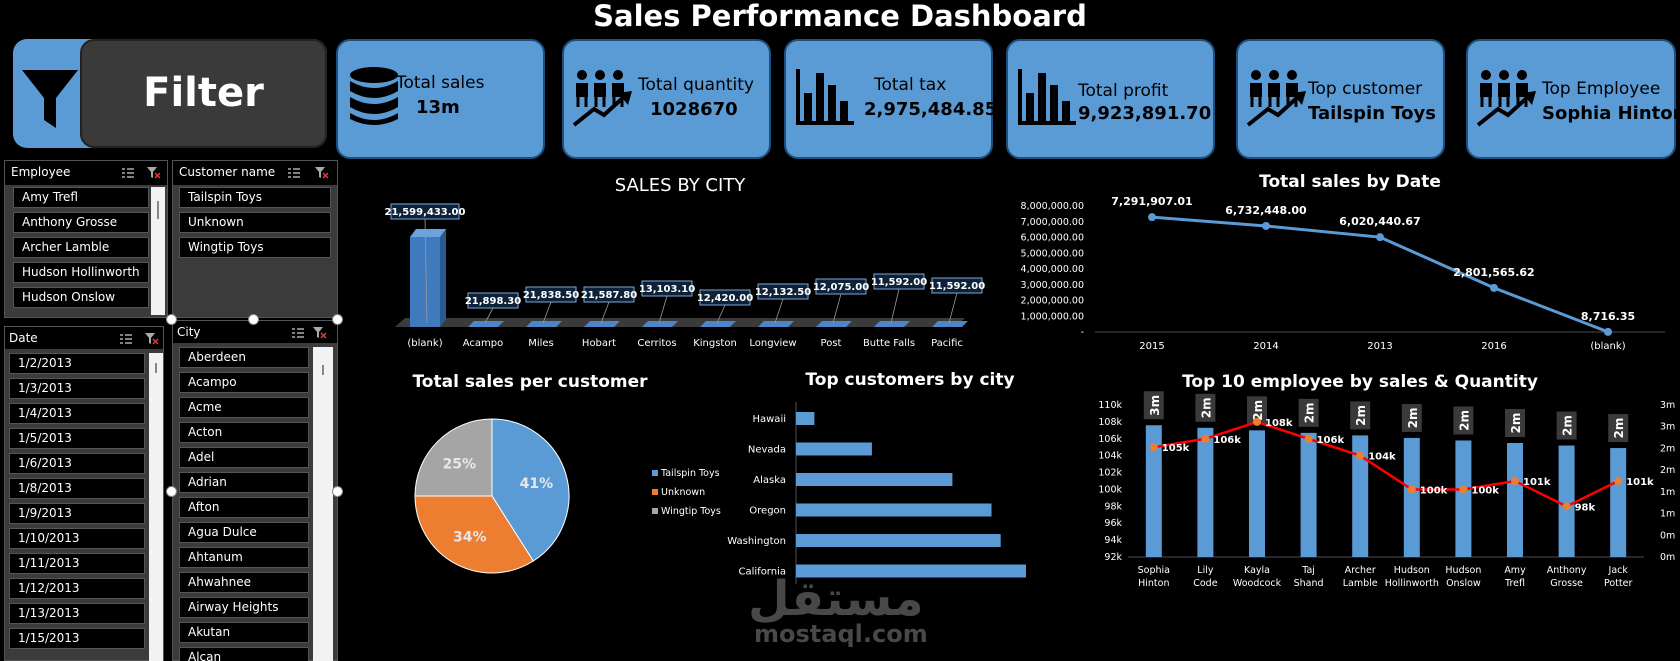 Image resolution: width=1680 pixels, height=661 pixels. I want to click on slicer-item: Hudson Hollinworth, so click(81, 272).